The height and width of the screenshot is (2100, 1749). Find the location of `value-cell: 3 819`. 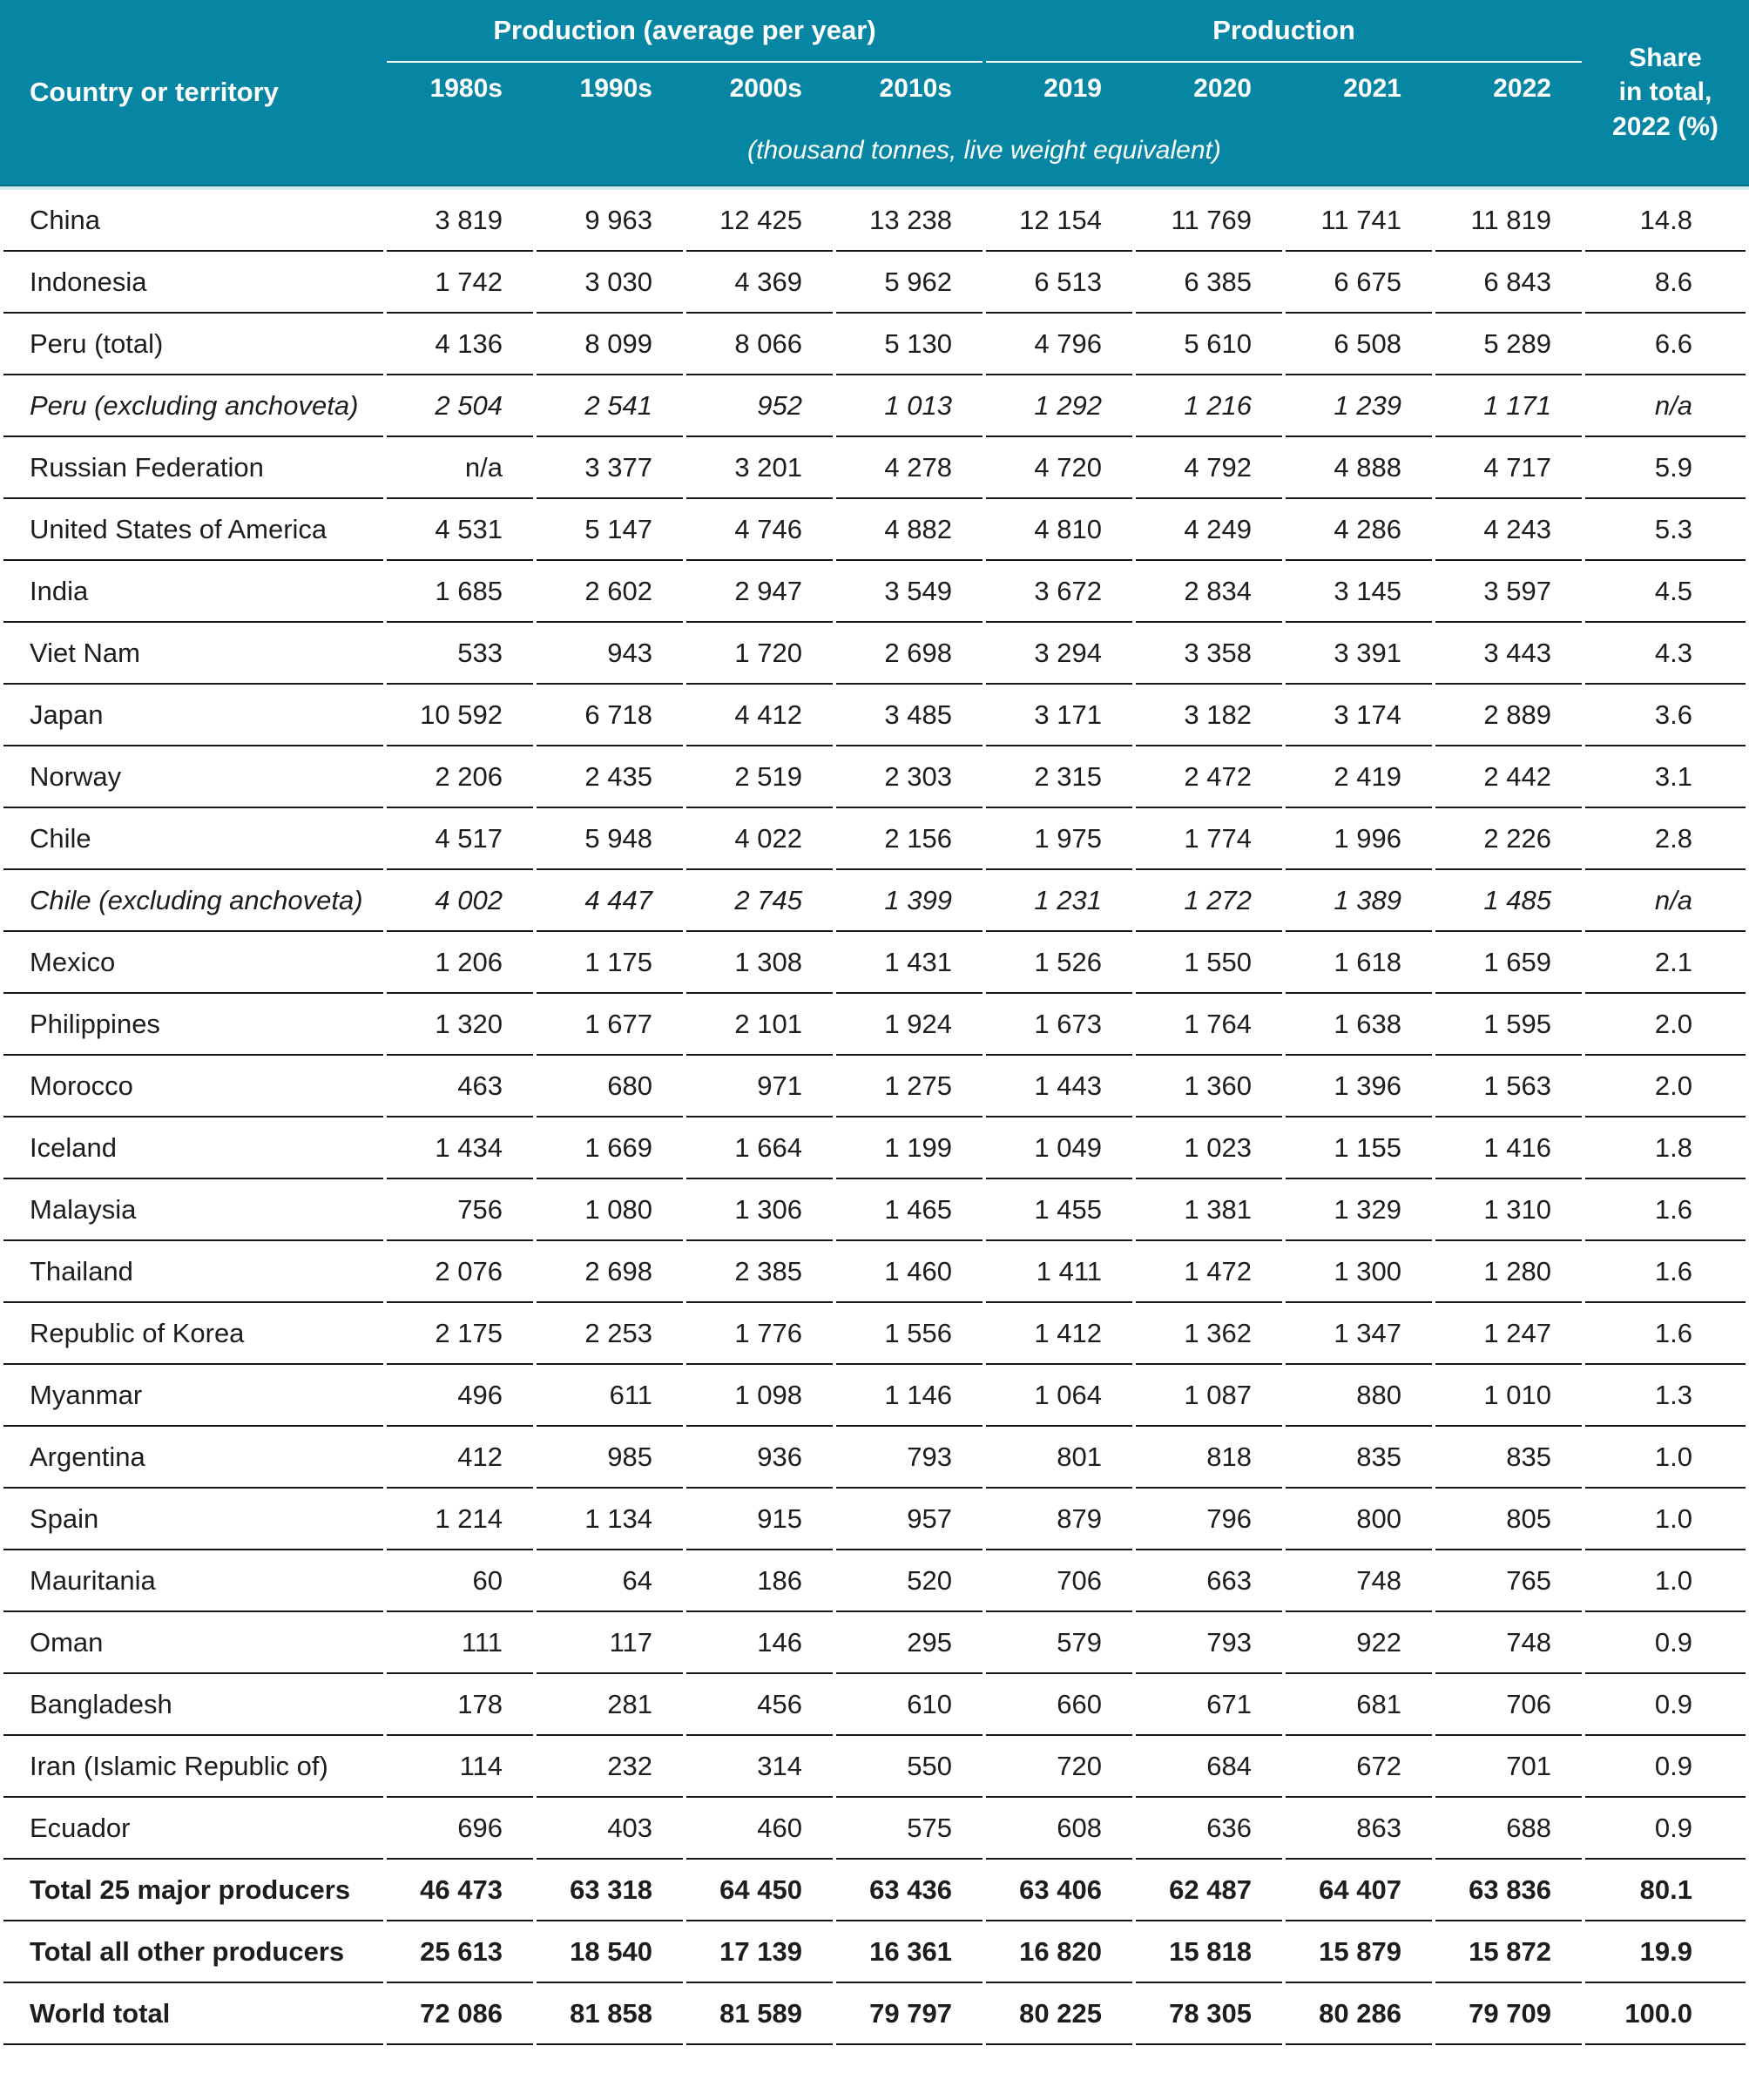

value-cell: 3 819 is located at coordinates (460, 221).